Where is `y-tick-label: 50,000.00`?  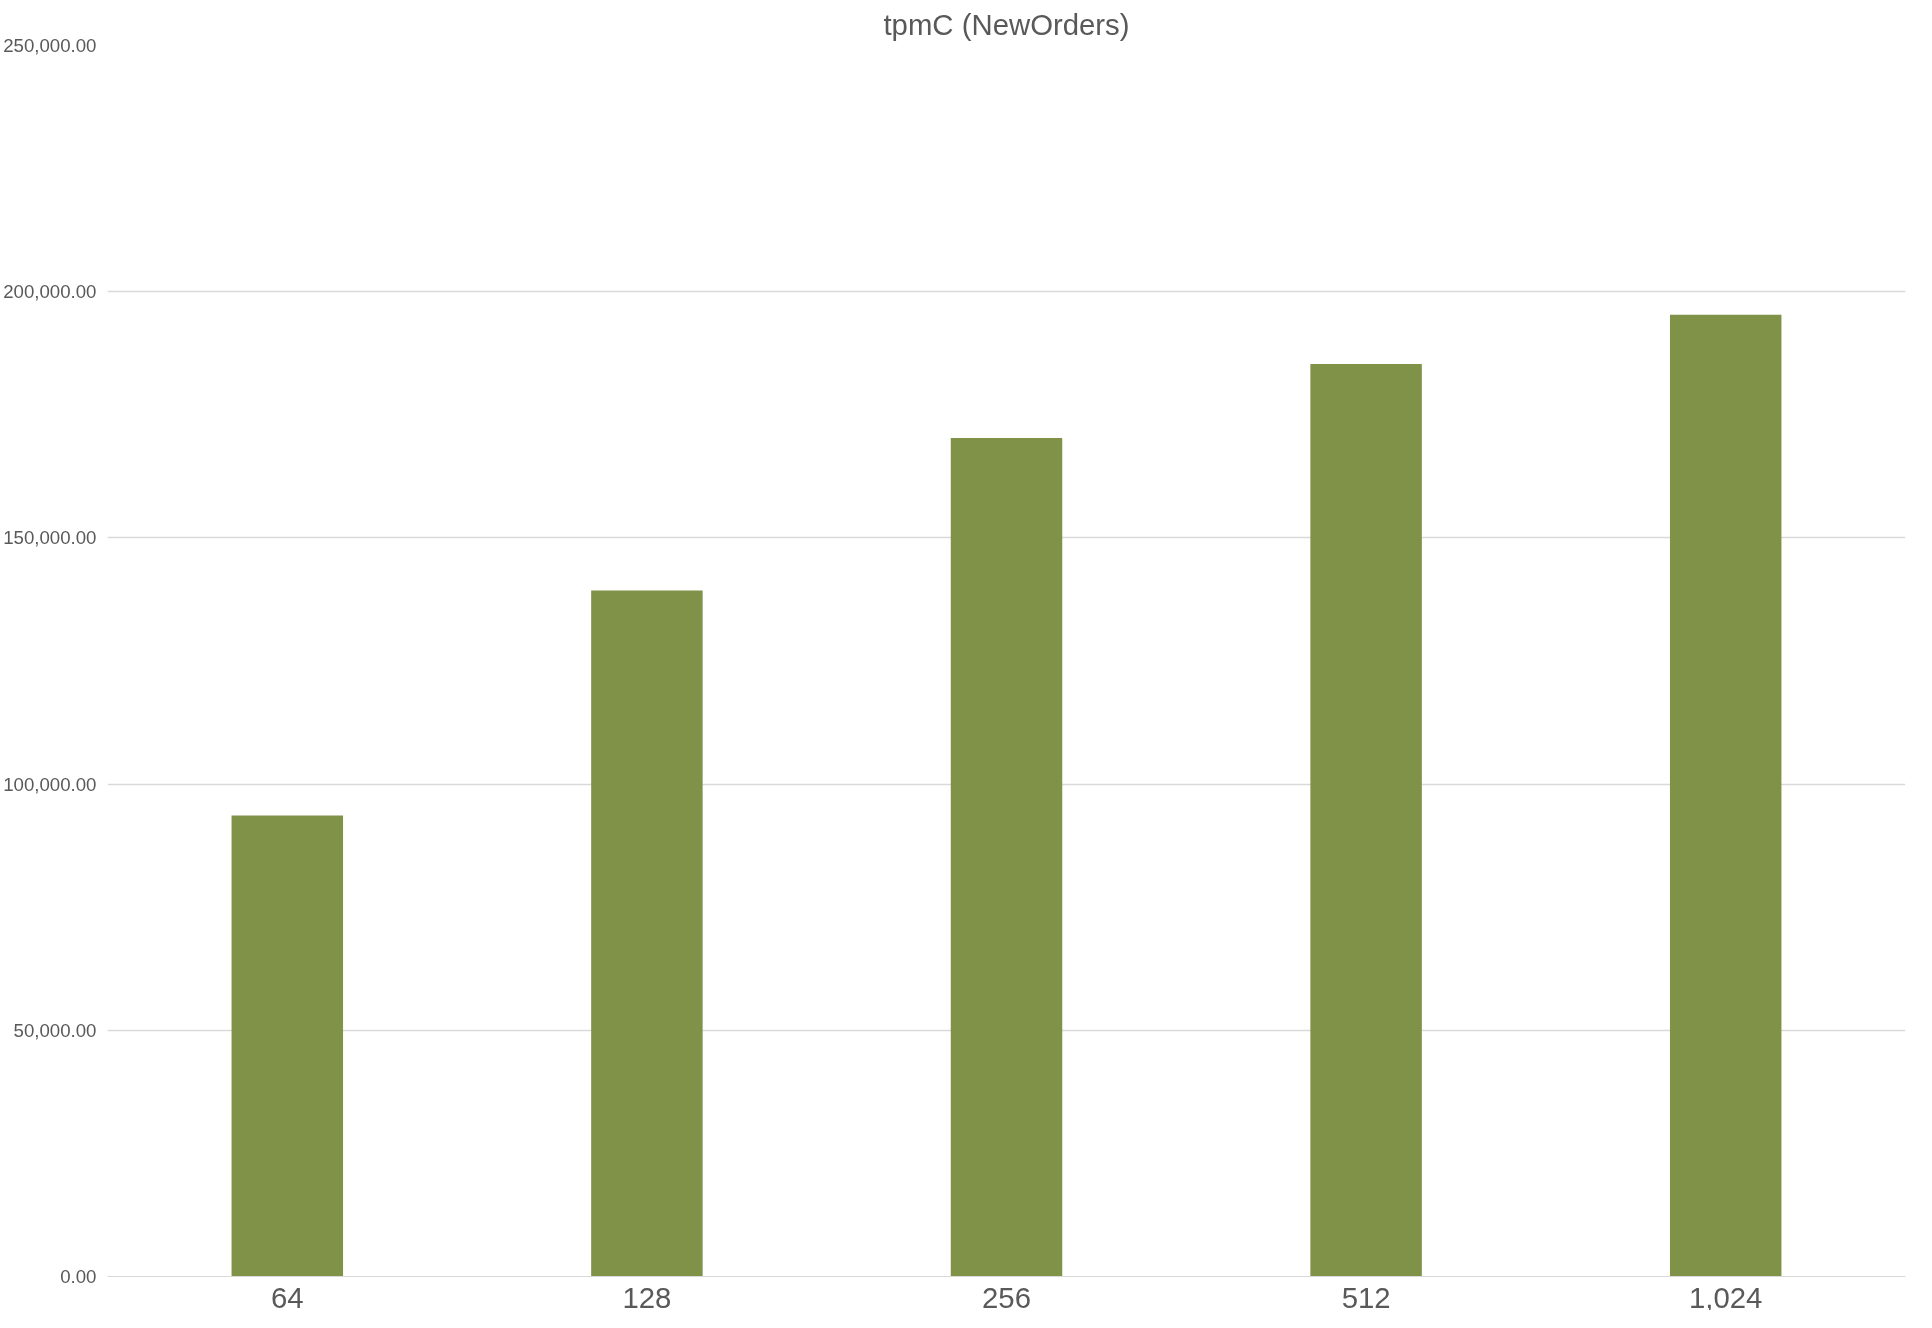 y-tick-label: 50,000.00 is located at coordinates (55, 1030).